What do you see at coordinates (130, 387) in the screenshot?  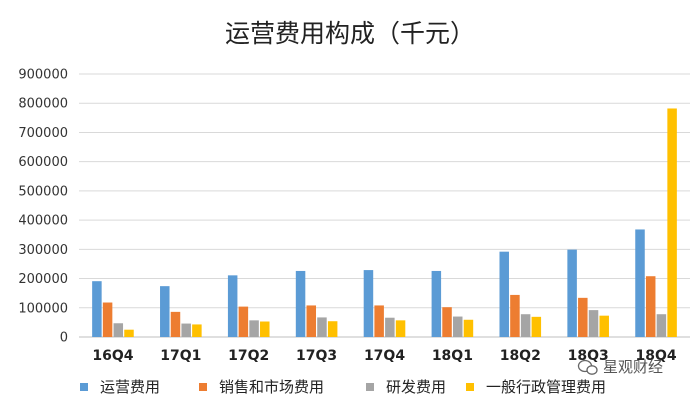 I see `legend-label: 运营费用` at bounding box center [130, 387].